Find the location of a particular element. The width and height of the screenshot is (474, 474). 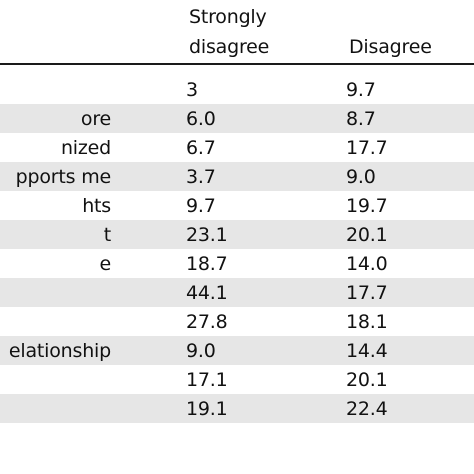

row-label: t is located at coordinates (107, 234).